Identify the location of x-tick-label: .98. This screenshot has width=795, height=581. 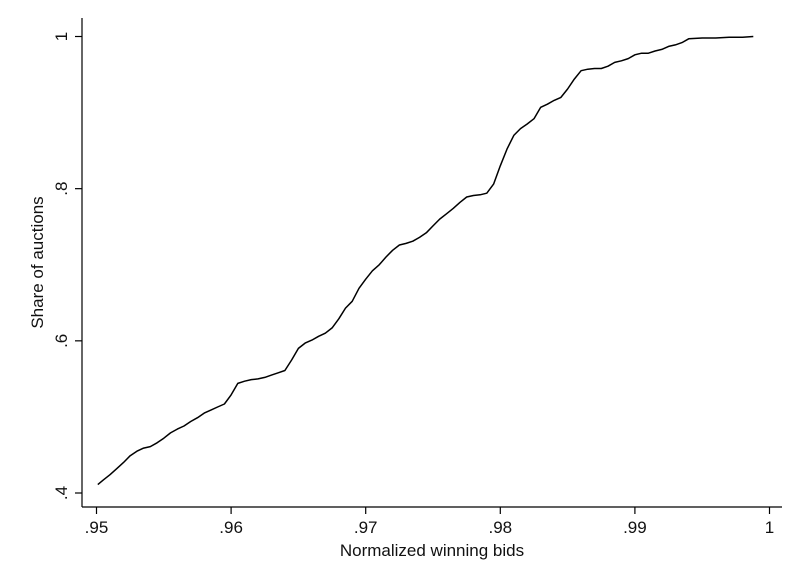
(500, 527).